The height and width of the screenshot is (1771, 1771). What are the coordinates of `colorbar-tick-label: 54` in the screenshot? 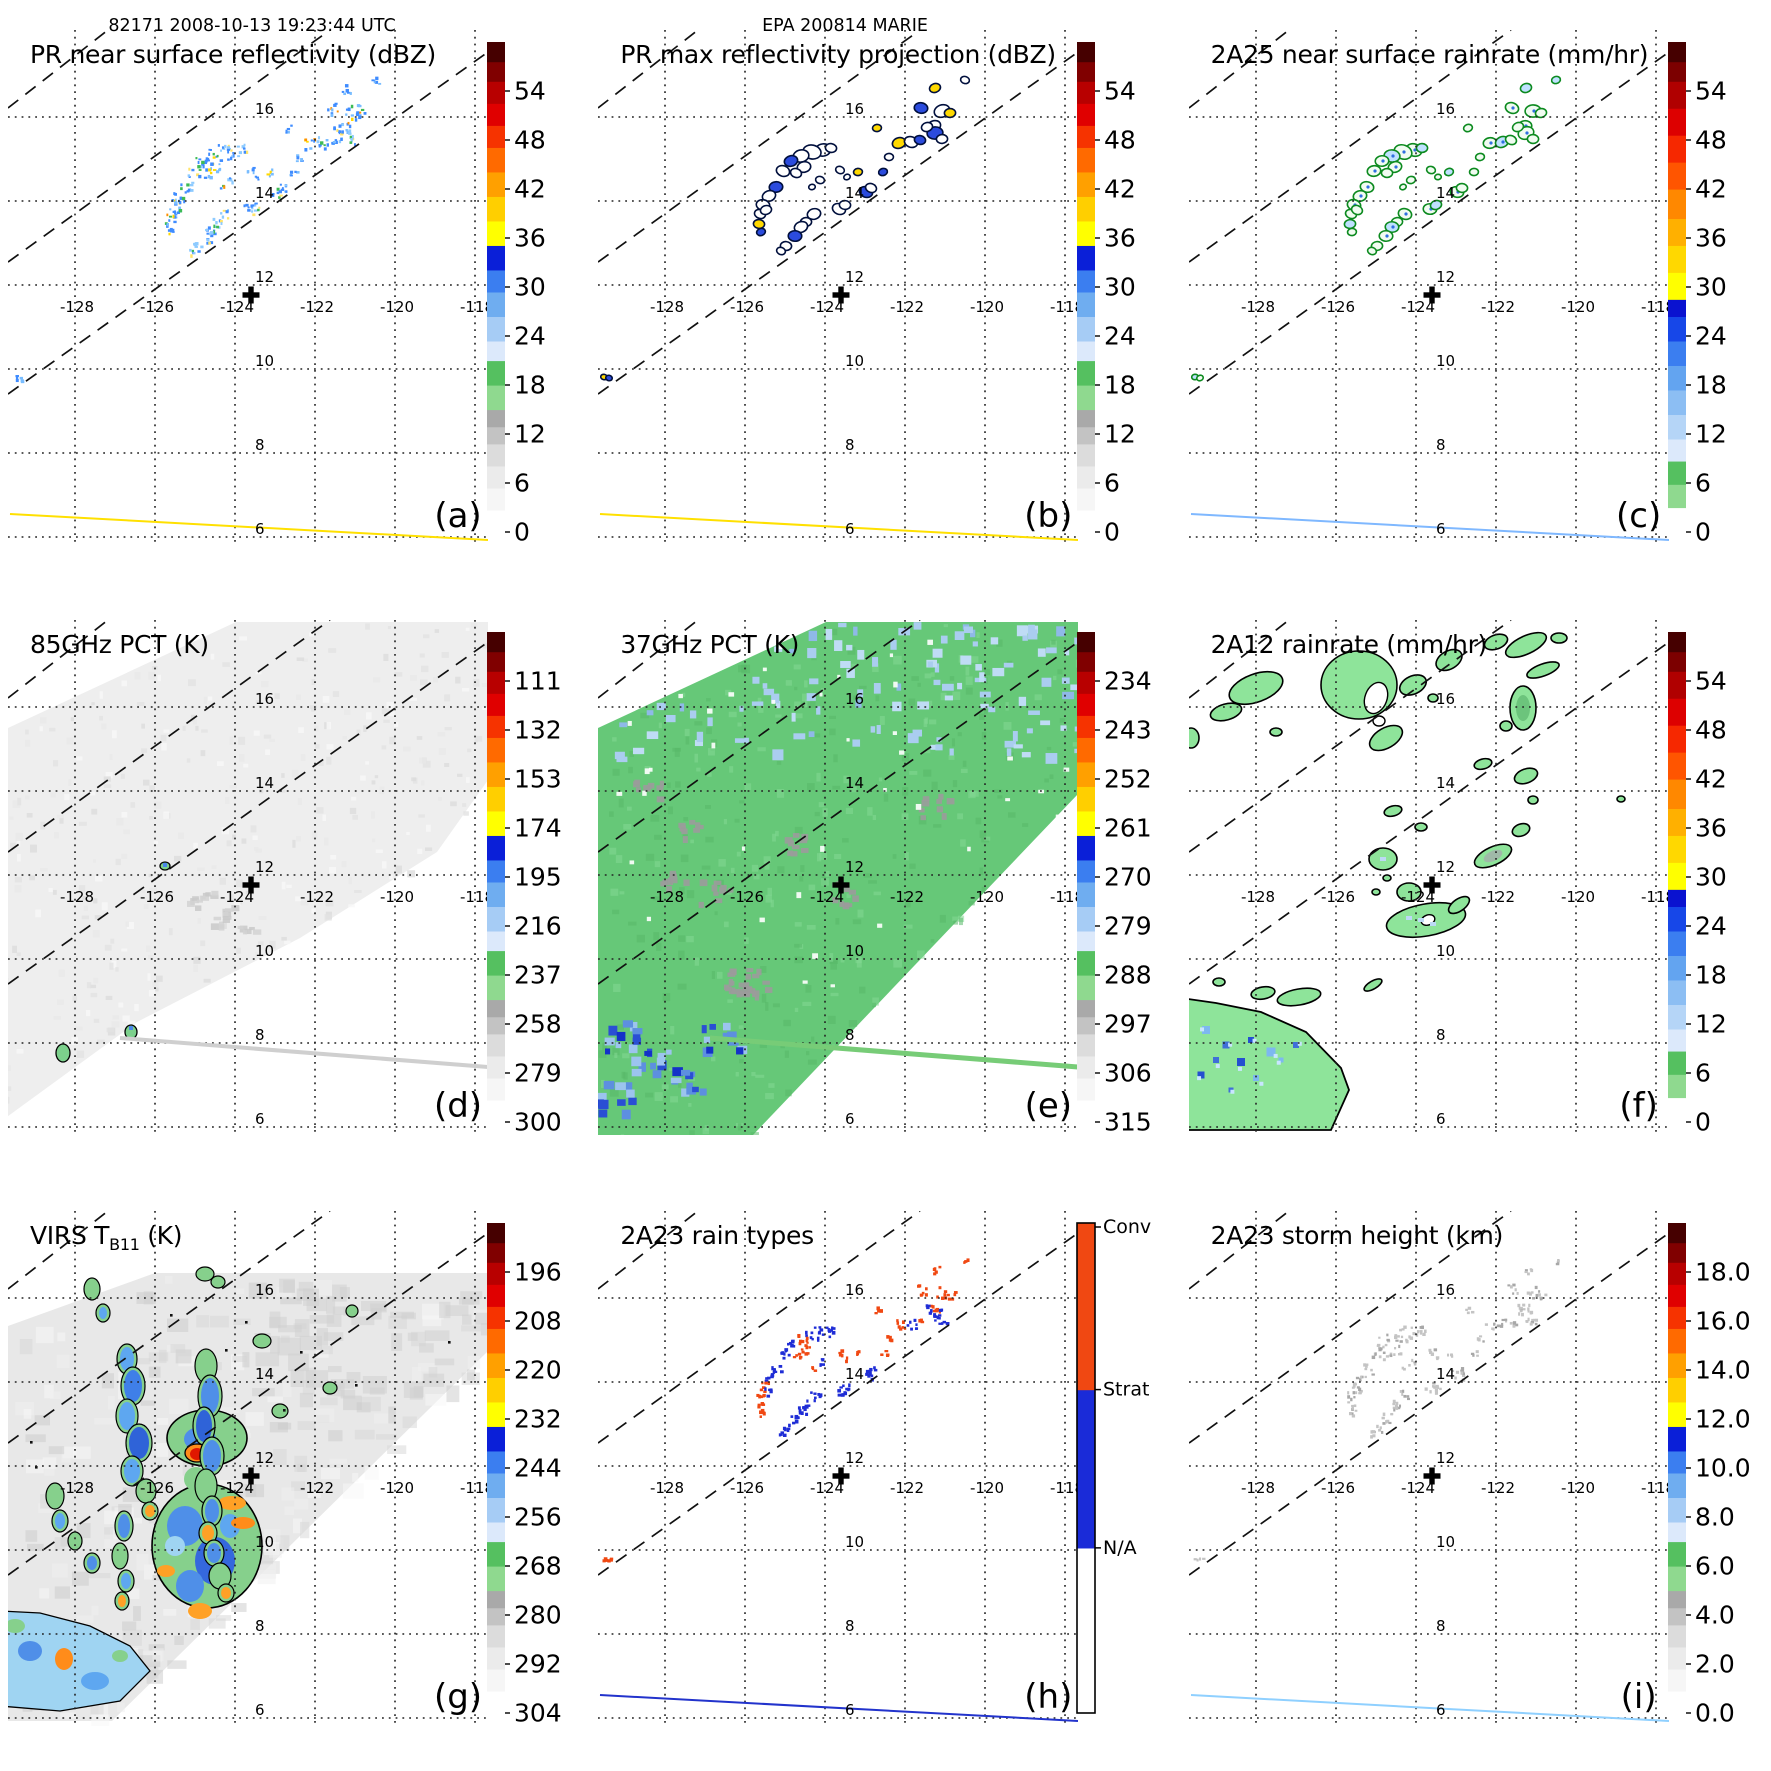 It's located at (1711, 91).